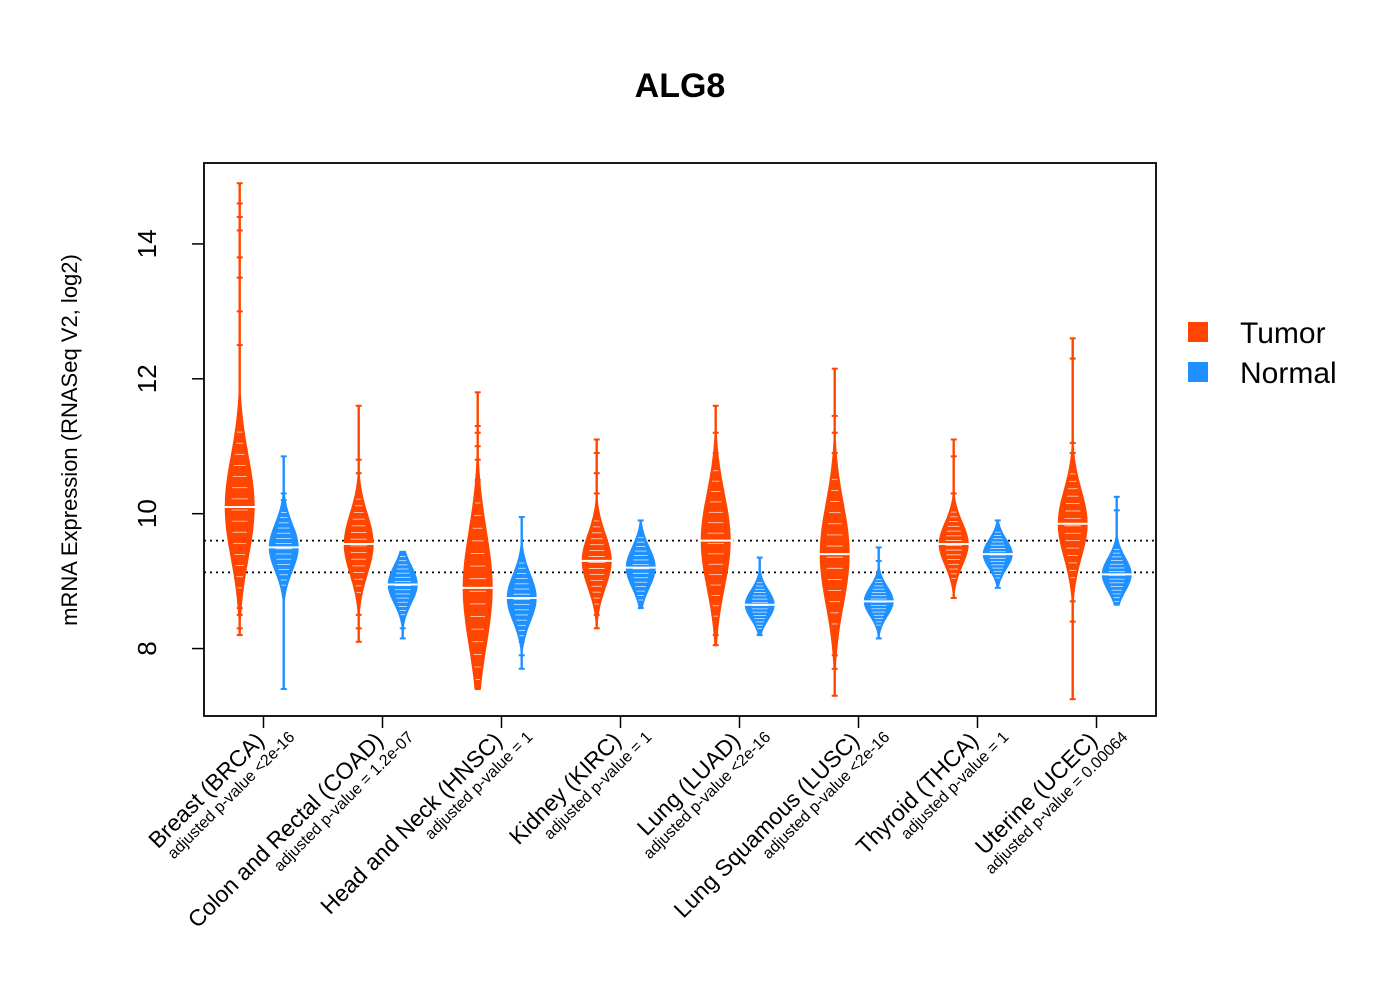 The width and height of the screenshot is (1400, 1000). I want to click on bean-tumor-breast-brca-density, so click(239, 409).